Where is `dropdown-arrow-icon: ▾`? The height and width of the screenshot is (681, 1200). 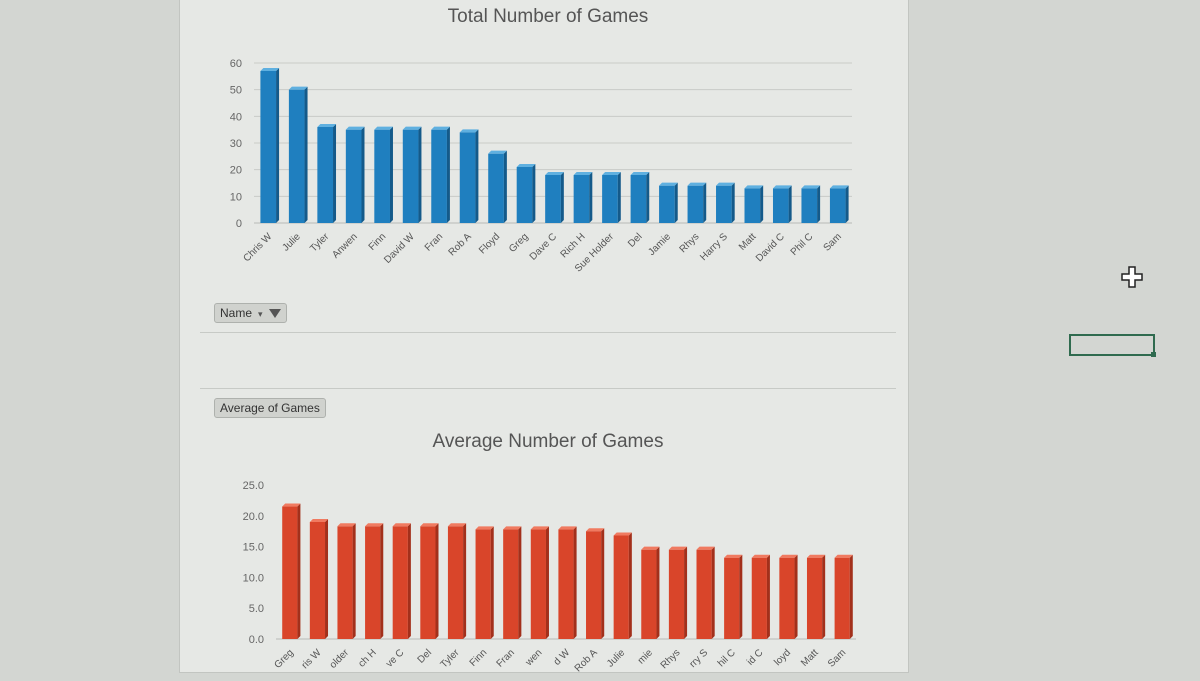 dropdown-arrow-icon: ▾ is located at coordinates (260, 314).